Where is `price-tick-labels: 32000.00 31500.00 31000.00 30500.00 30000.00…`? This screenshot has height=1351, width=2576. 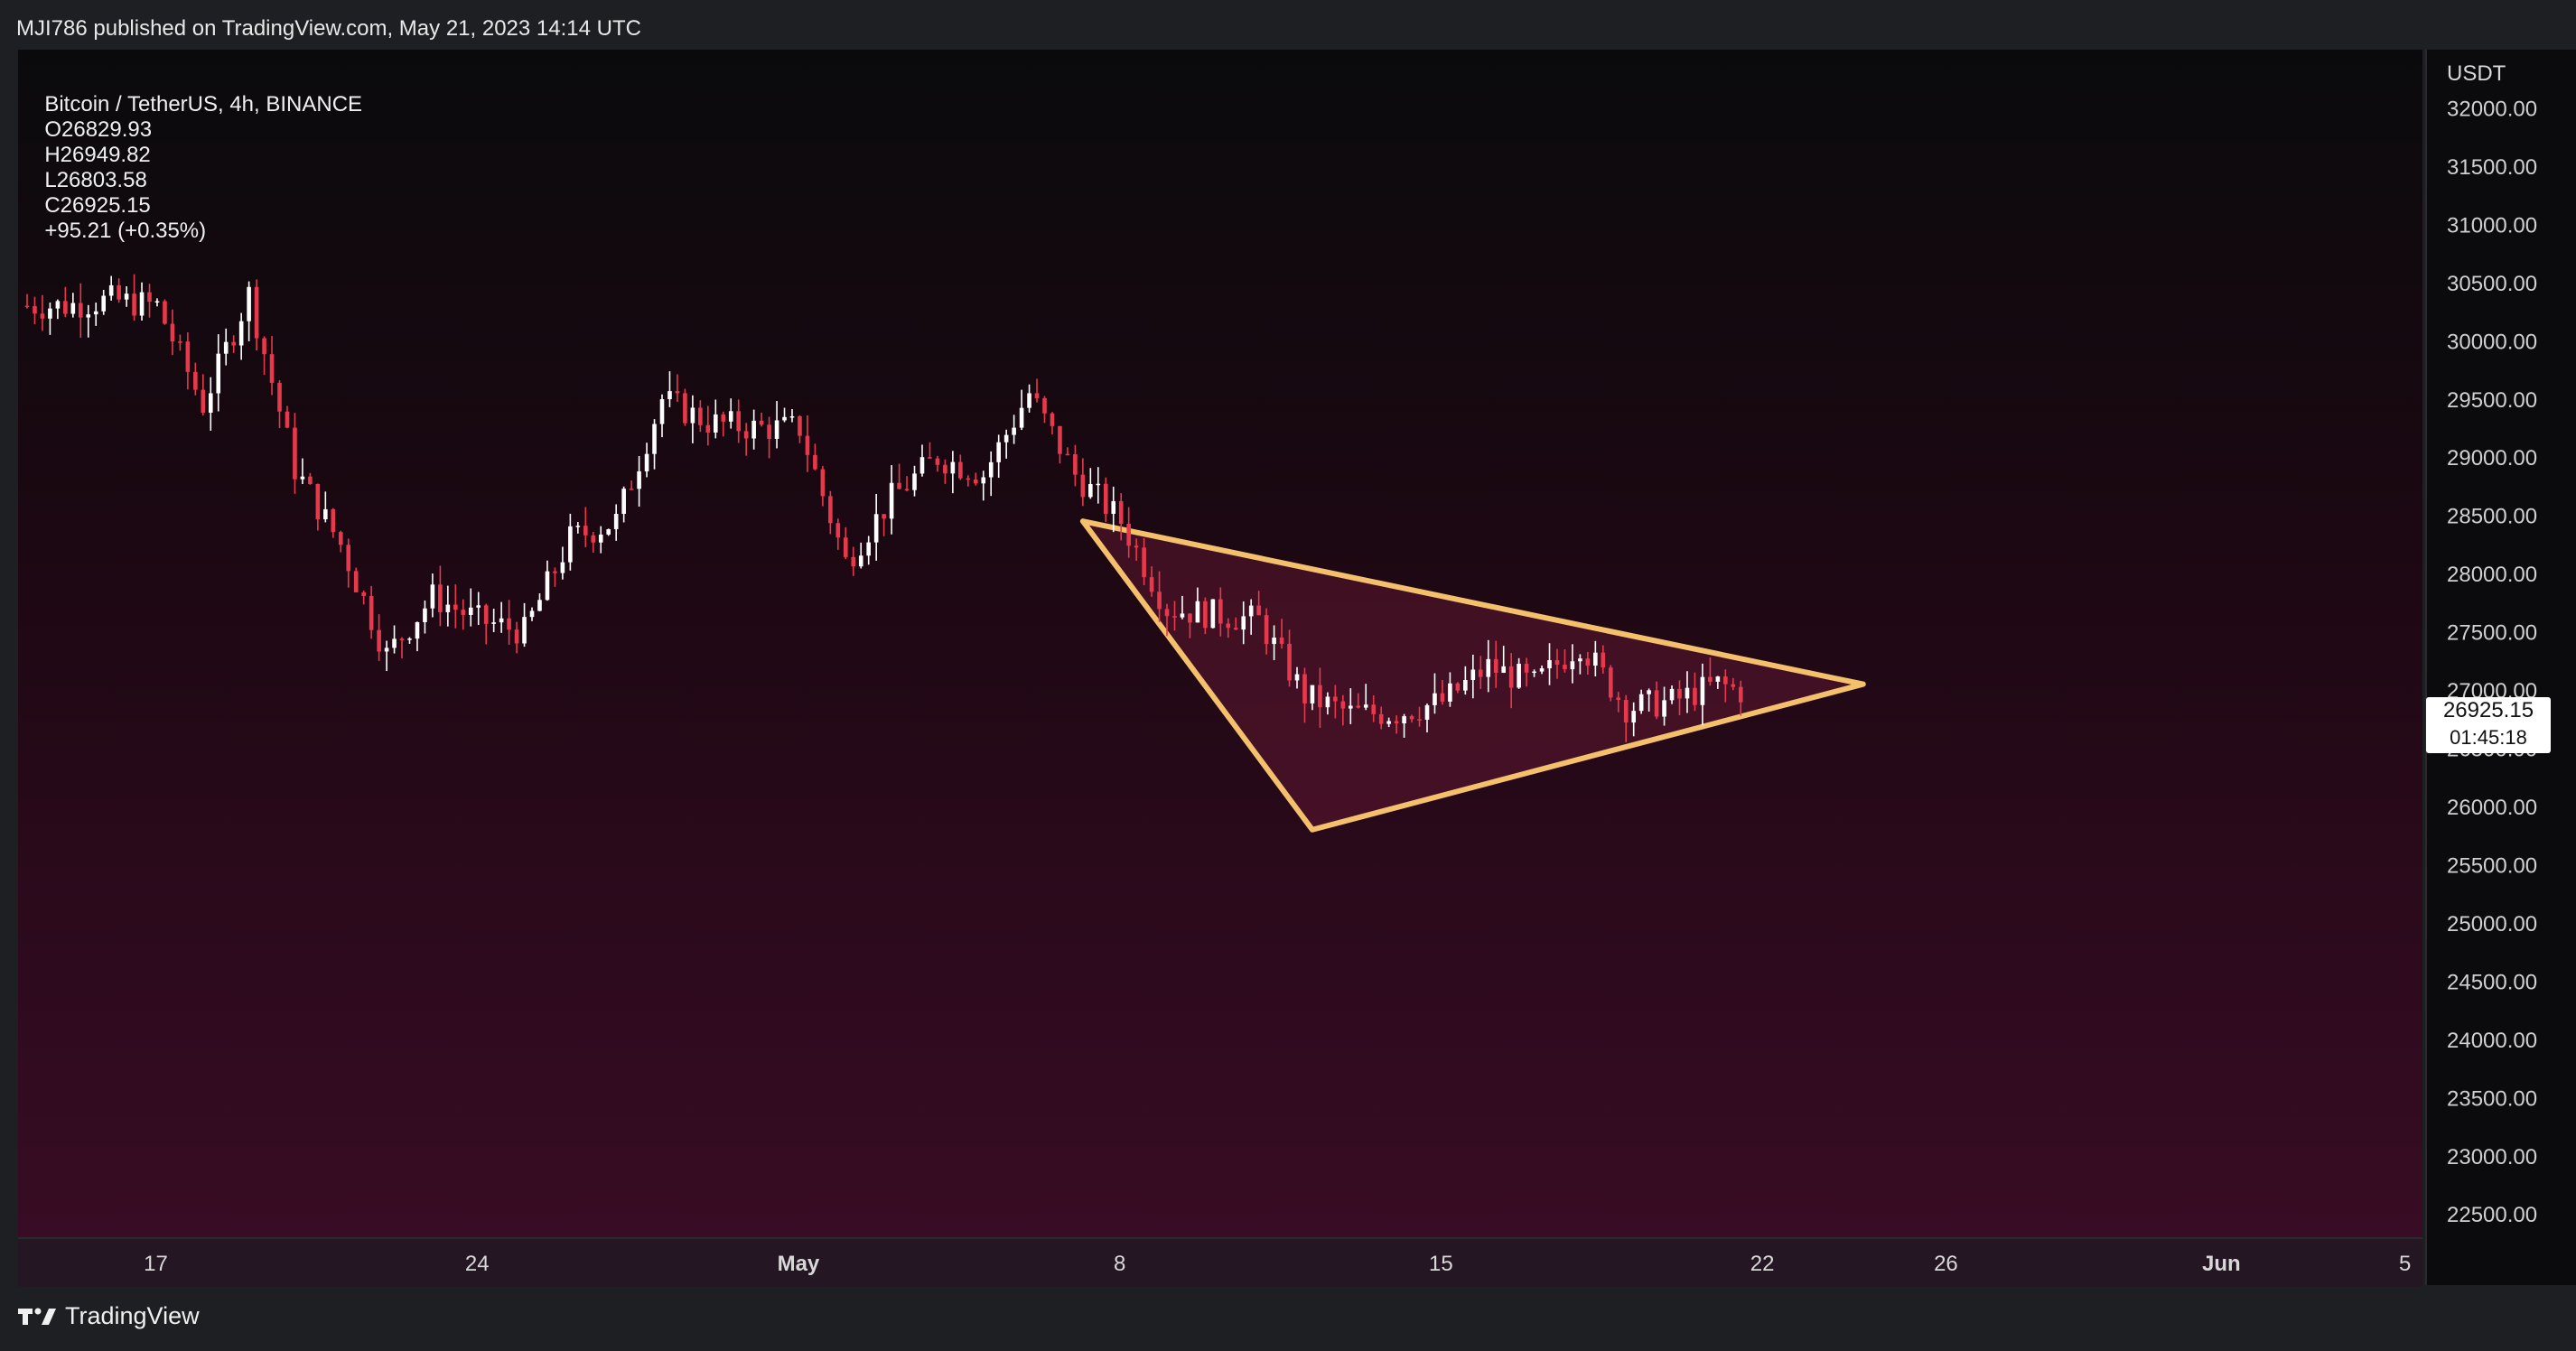
price-tick-labels: 32000.00 31500.00 31000.00 30500.00 30000.00… is located at coordinates (2492, 662).